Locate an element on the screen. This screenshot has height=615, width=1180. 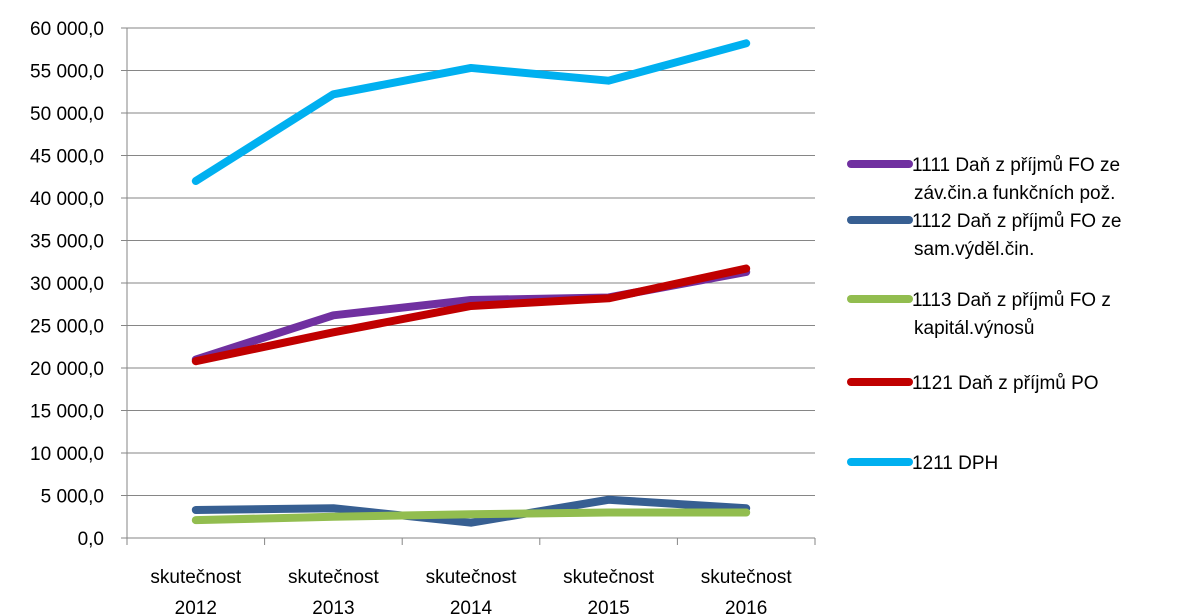
y-tick-label: 45 000,0 is located at coordinates (67, 157).